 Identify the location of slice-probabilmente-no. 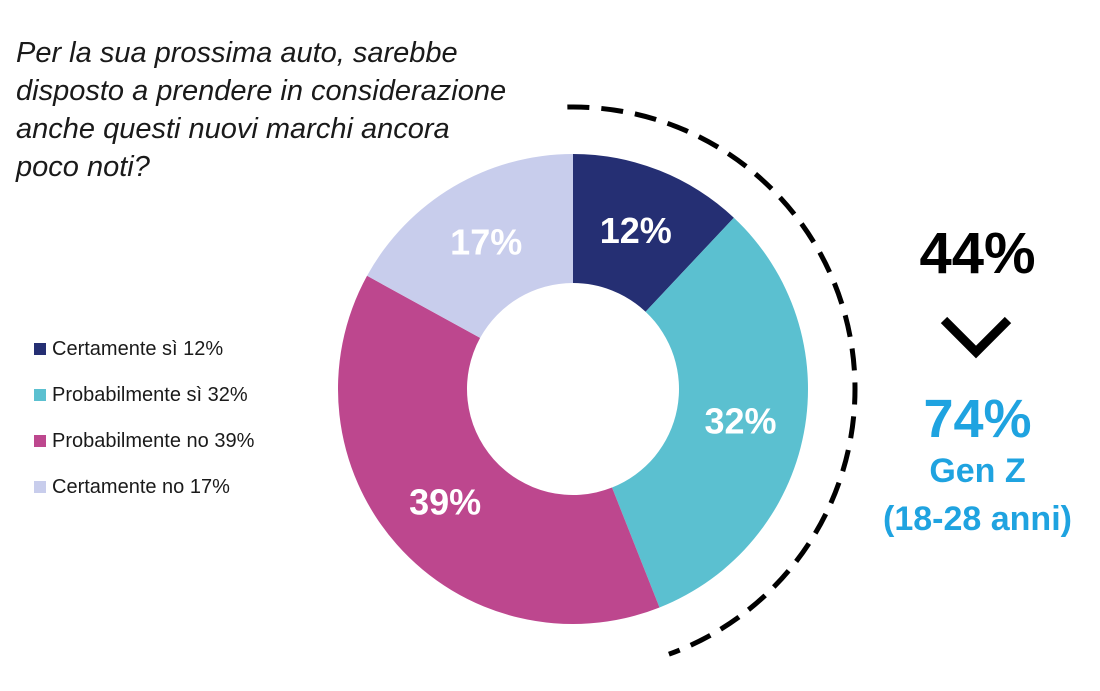
(498, 450).